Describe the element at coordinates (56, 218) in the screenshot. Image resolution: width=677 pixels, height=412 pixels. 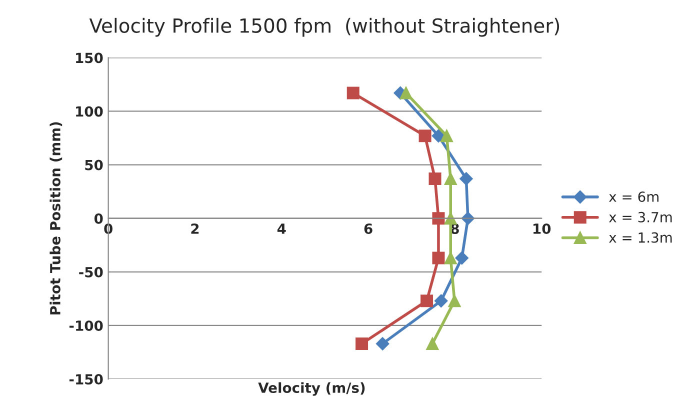
I see `y-axis-title: Pitot Tube Position (mm)` at that location.